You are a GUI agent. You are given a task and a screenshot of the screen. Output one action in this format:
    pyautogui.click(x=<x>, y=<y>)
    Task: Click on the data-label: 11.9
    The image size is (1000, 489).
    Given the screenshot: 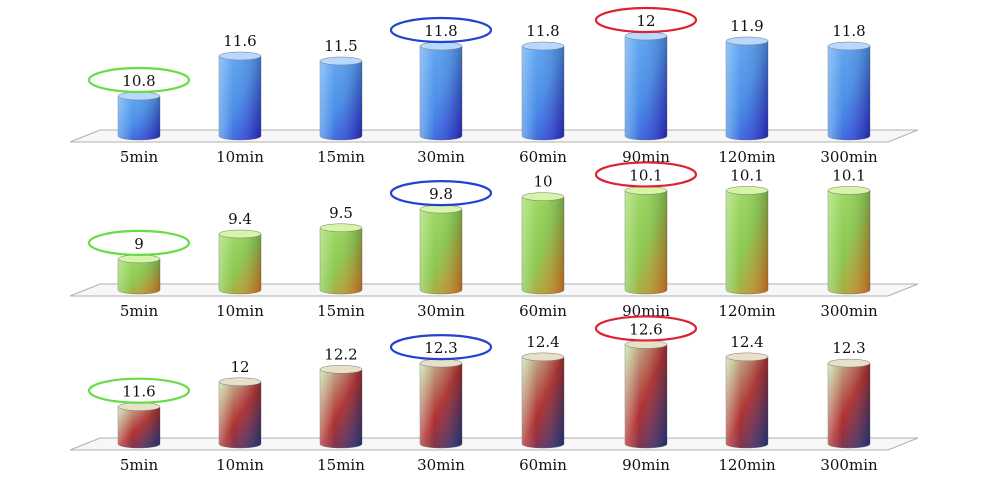 What is the action you would take?
    pyautogui.click(x=746, y=26)
    